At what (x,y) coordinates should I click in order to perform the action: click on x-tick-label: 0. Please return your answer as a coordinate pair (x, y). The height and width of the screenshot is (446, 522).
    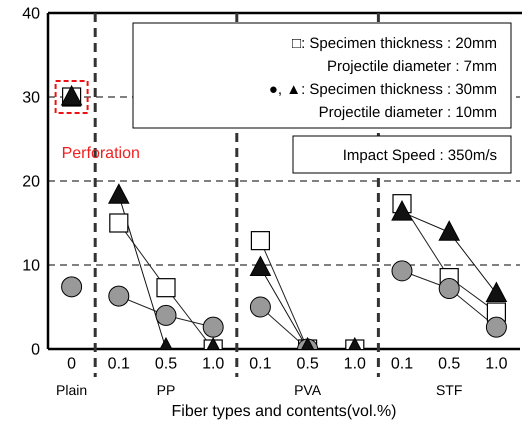
    Looking at the image, I should click on (71, 363).